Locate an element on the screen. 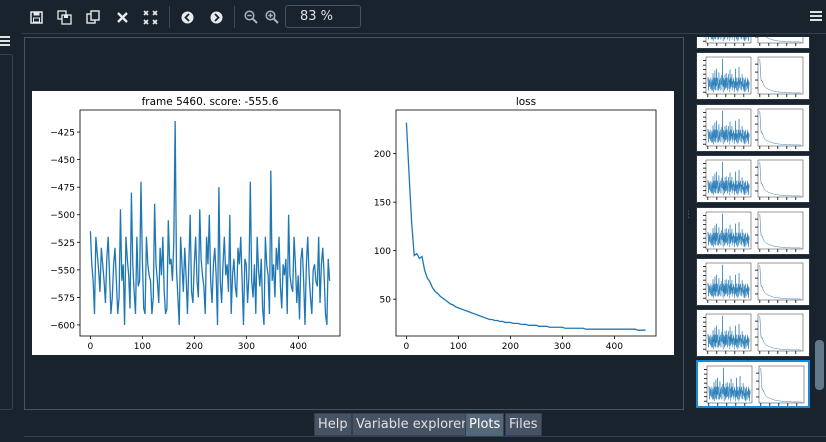 This screenshot has width=826, height=442. chart-title: frame 5460. score: -555.6 is located at coordinates (210, 102).